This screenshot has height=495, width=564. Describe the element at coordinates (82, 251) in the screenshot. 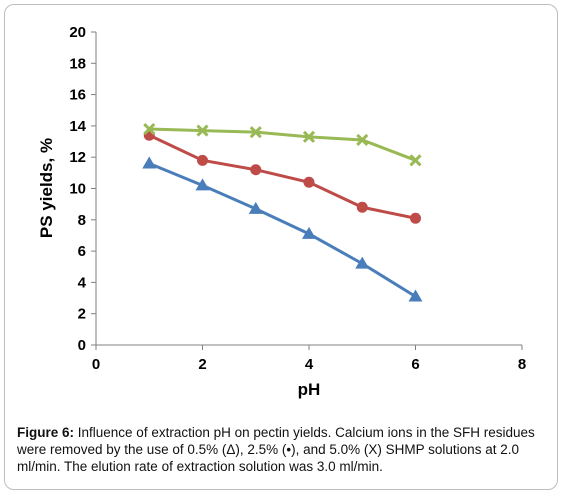

I see `y-tick-label: 6` at that location.